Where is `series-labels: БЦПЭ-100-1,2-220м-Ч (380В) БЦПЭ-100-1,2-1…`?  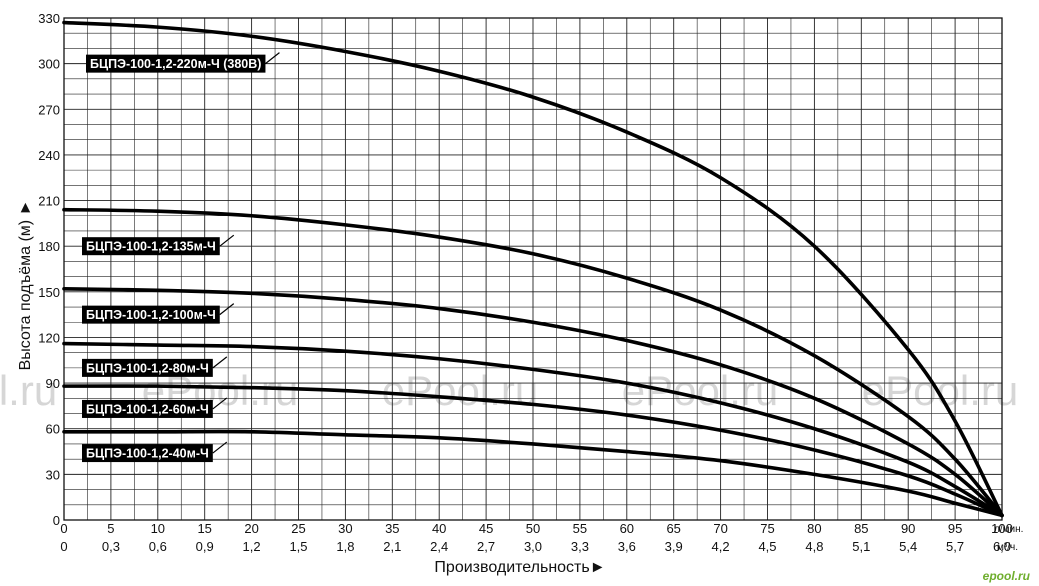
series-labels: БЦПЭ-100-1,2-220м-Ч (380В) БЦПЭ-100-1,2-1… is located at coordinates (181, 257).